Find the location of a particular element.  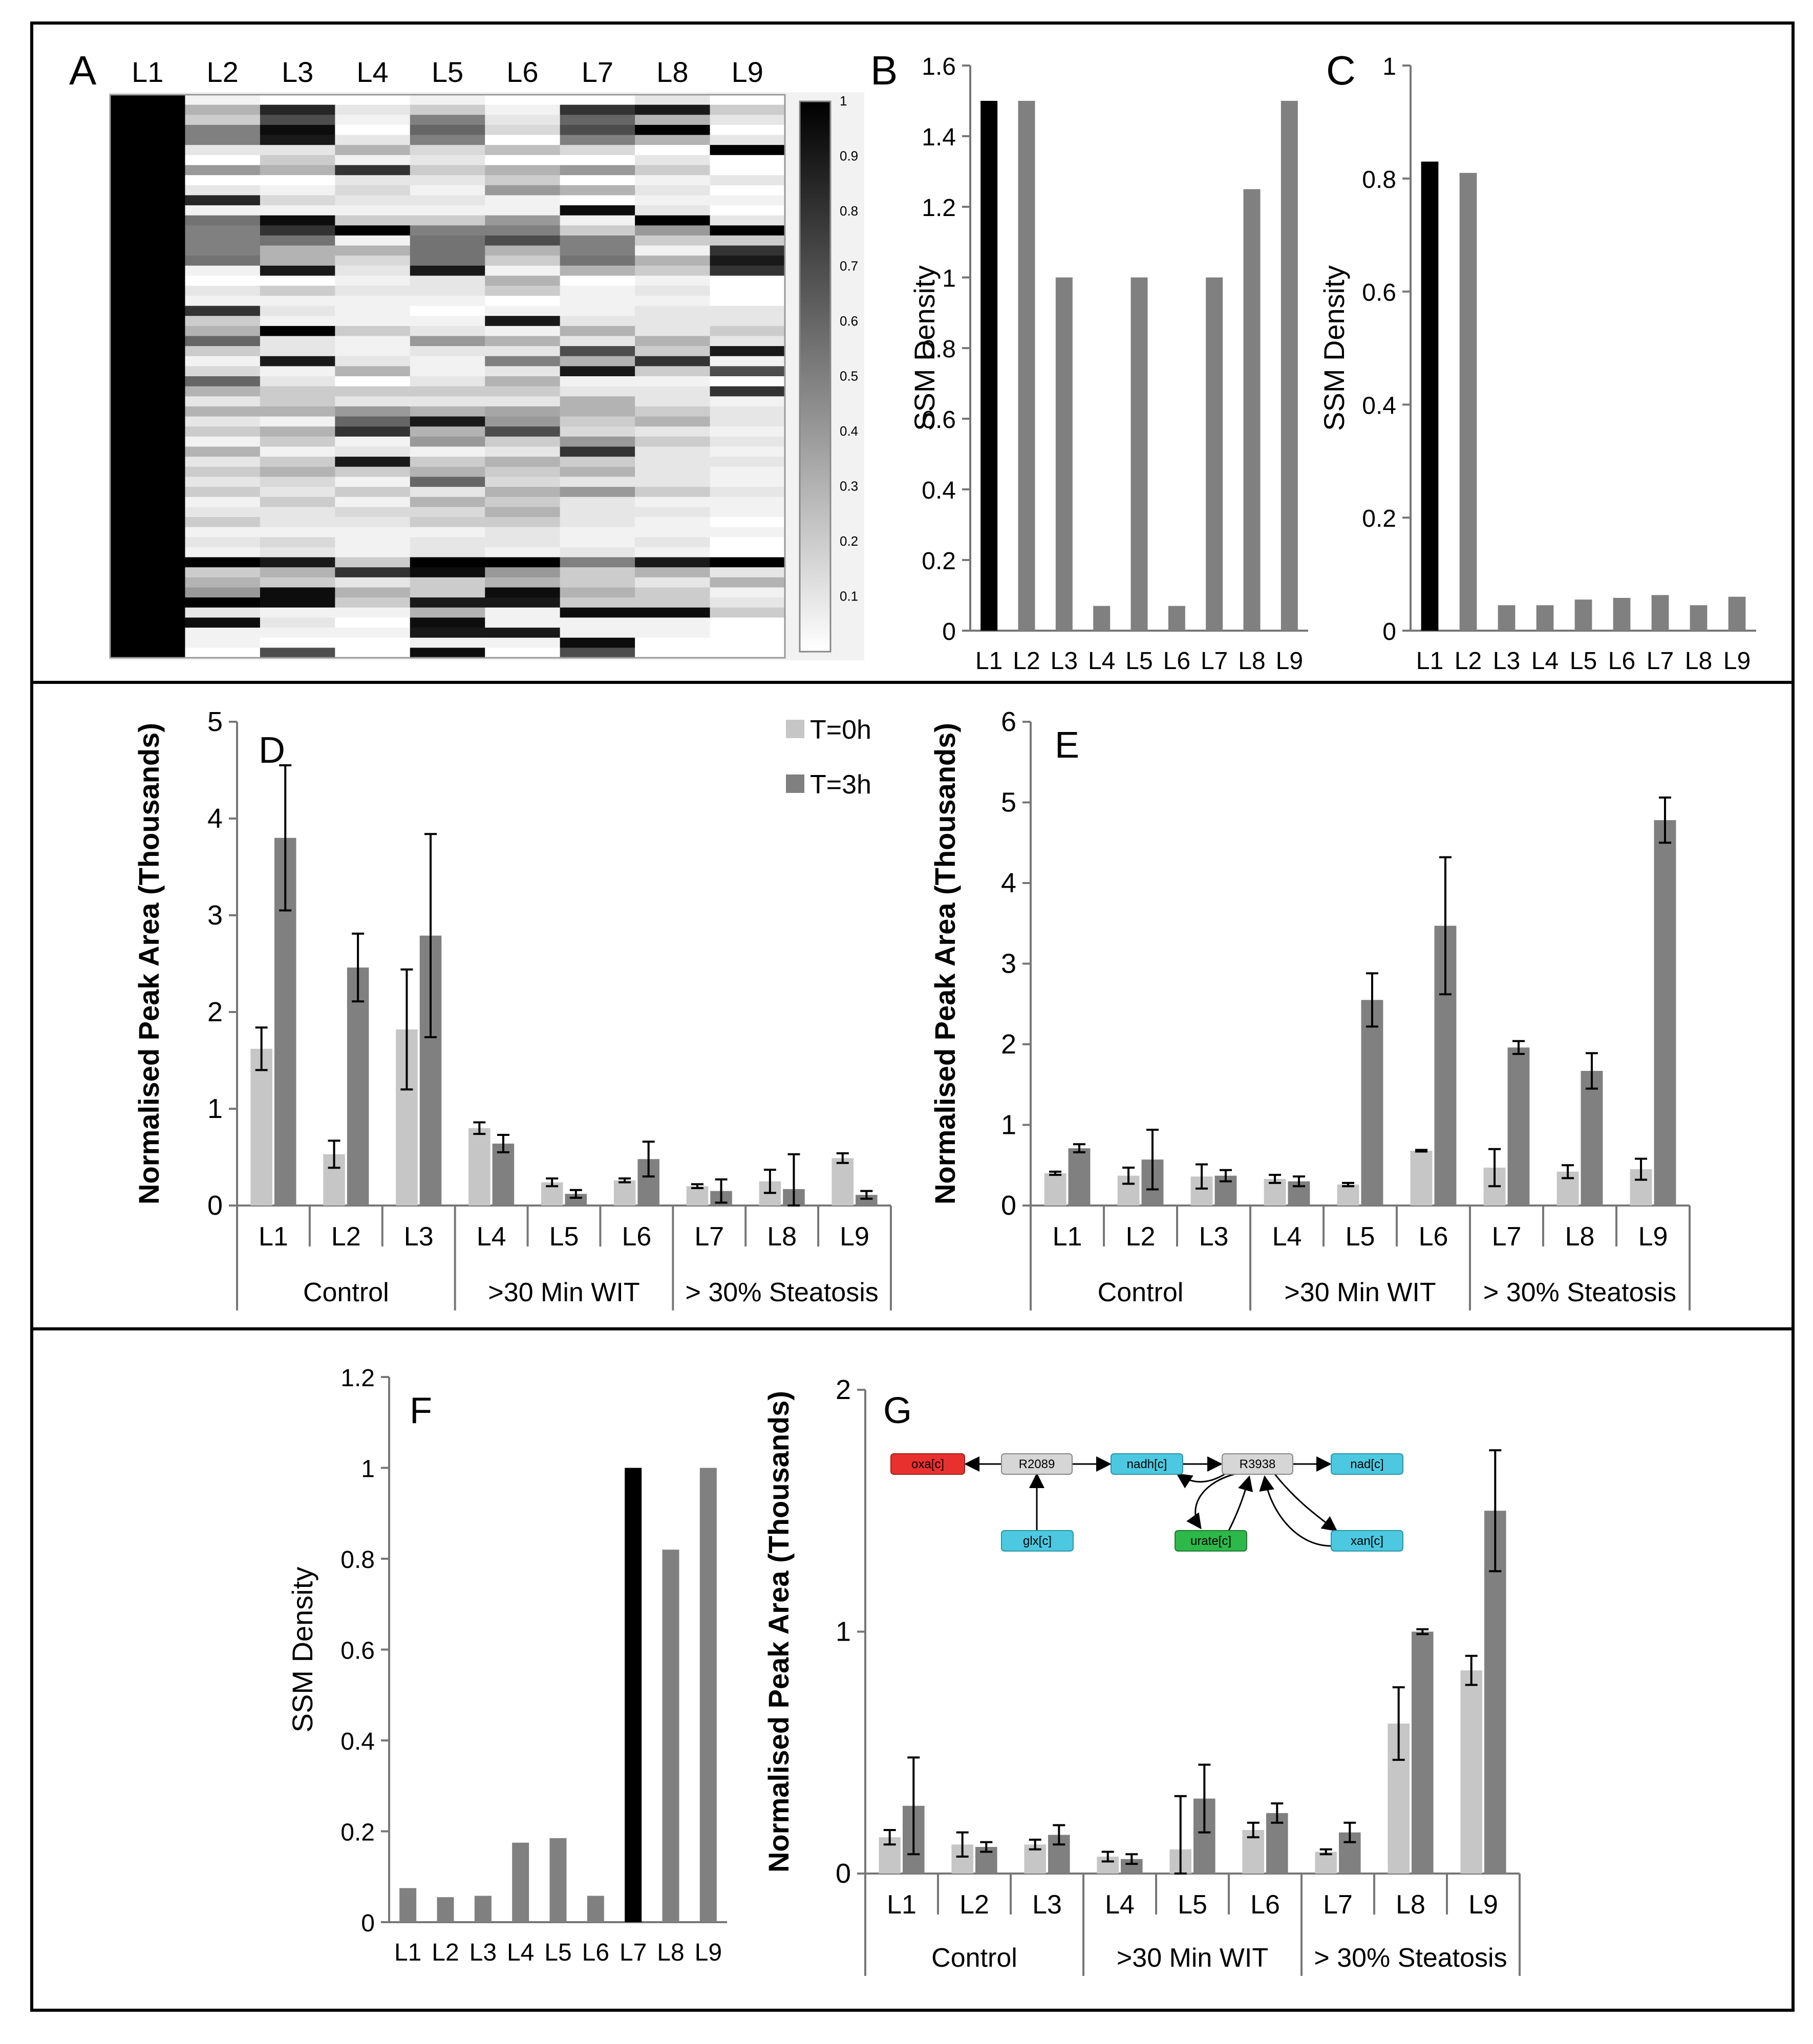

node-oxa is located at coordinates (928, 1464).